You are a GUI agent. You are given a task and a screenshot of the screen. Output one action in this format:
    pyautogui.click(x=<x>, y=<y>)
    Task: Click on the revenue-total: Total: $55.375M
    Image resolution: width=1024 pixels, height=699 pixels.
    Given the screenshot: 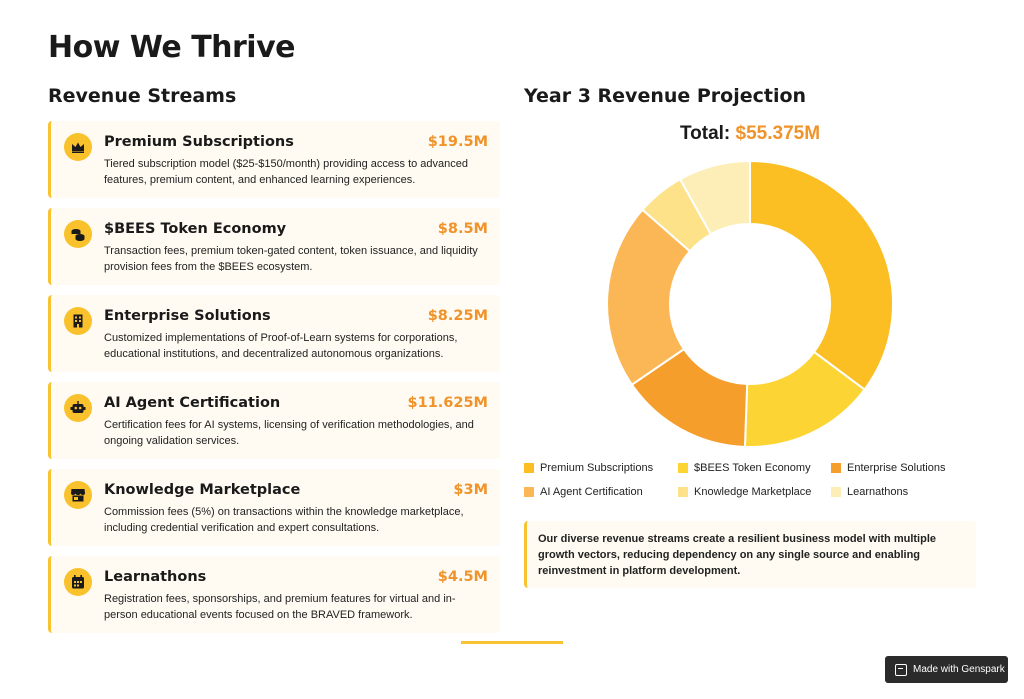 What is the action you would take?
    pyautogui.click(x=750, y=134)
    